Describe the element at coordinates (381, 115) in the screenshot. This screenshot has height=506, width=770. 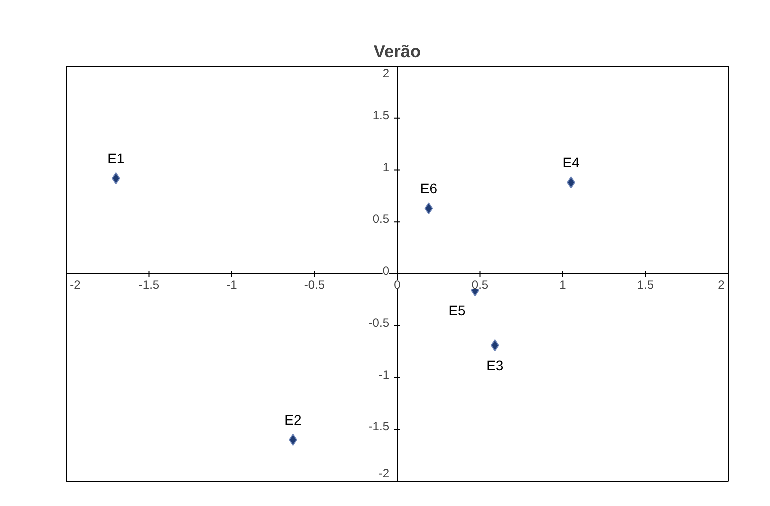
I see `y-tick-label: 1.5` at that location.